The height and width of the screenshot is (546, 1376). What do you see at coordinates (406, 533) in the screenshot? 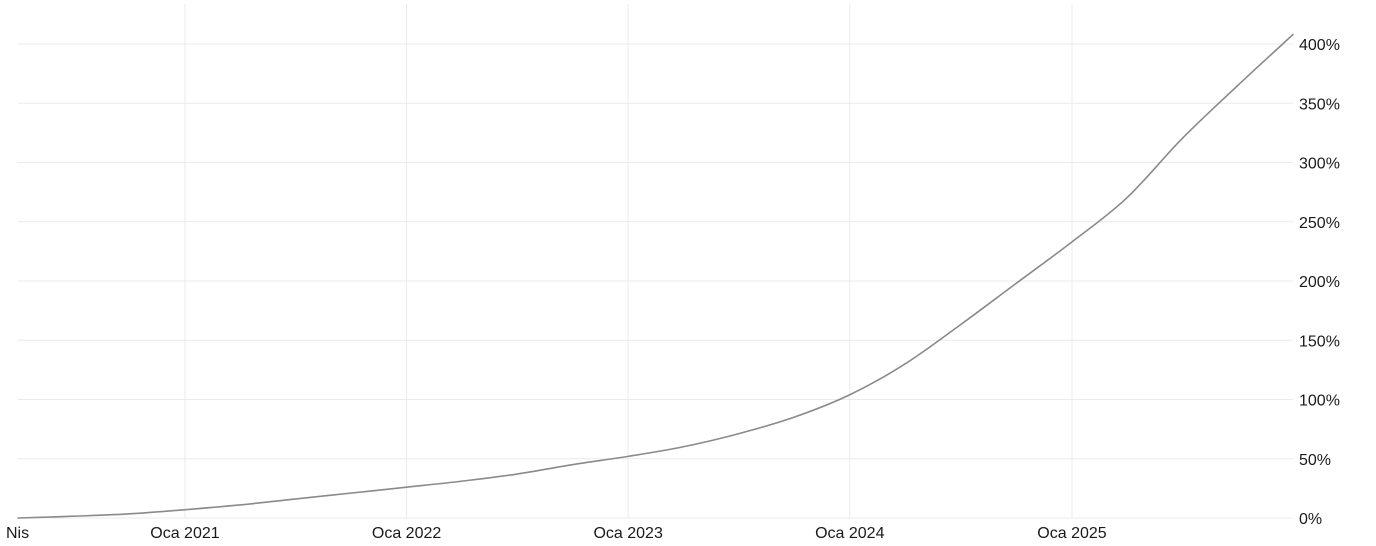
I see `x-tick-label: Oca 2022` at bounding box center [406, 533].